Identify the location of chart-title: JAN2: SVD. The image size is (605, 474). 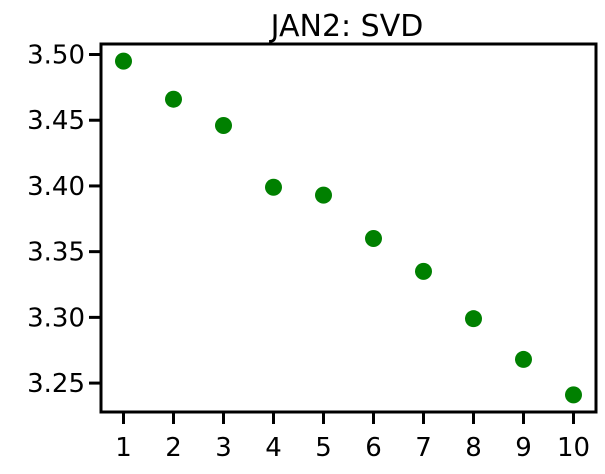
(346, 26).